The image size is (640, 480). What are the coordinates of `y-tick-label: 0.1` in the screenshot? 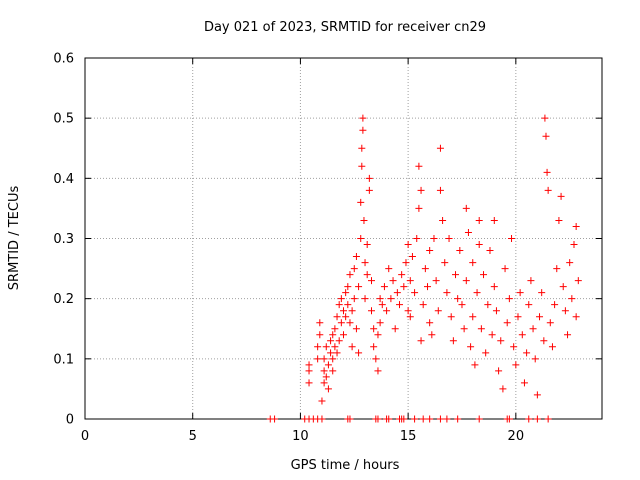 It's located at (63, 359).